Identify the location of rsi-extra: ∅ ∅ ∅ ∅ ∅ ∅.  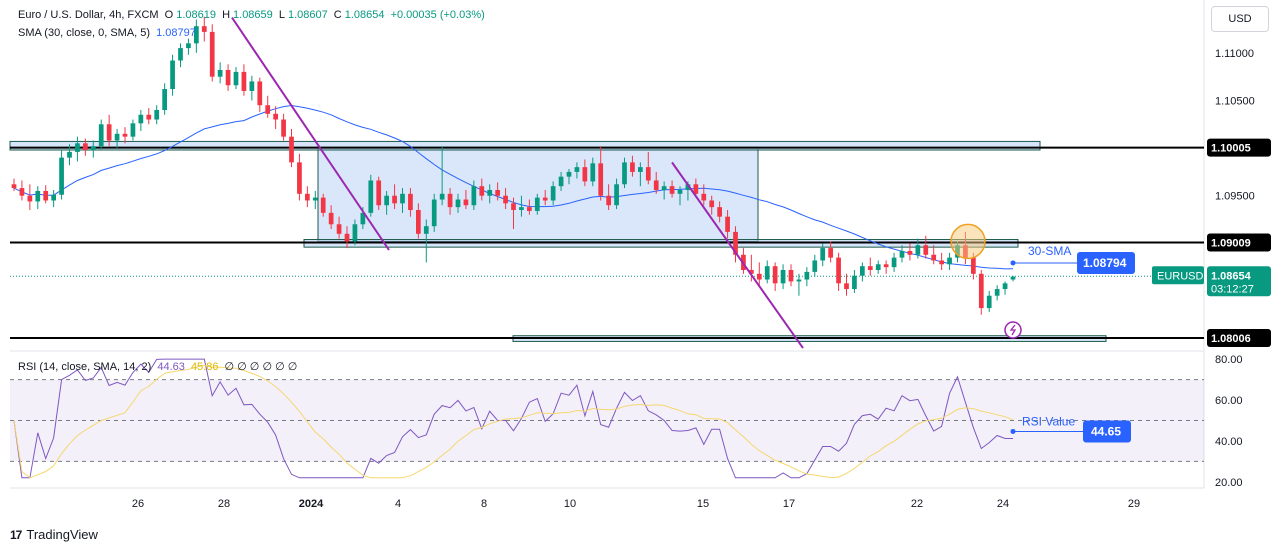
(261, 367).